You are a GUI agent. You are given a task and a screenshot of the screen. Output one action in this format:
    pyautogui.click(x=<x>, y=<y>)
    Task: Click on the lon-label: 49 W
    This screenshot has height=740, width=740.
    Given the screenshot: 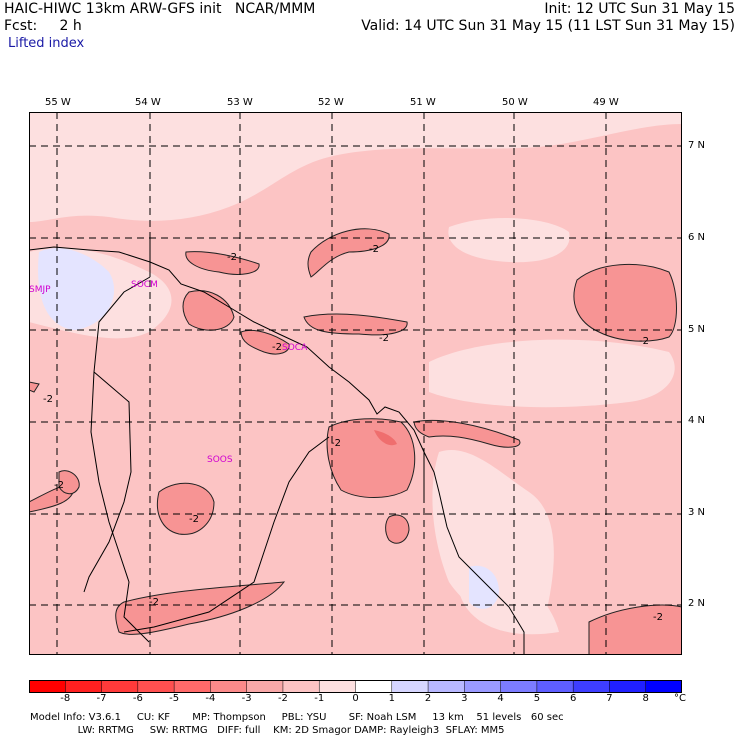 What is the action you would take?
    pyautogui.click(x=606, y=102)
    